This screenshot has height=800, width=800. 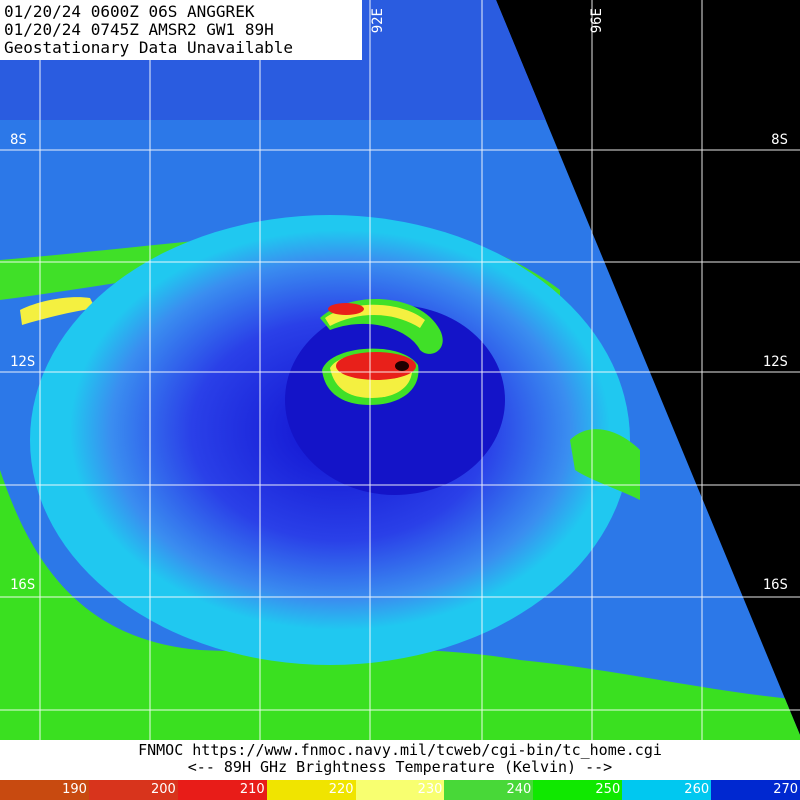 What do you see at coordinates (605, 464) in the screenshot?
I see `green-land-east` at bounding box center [605, 464].